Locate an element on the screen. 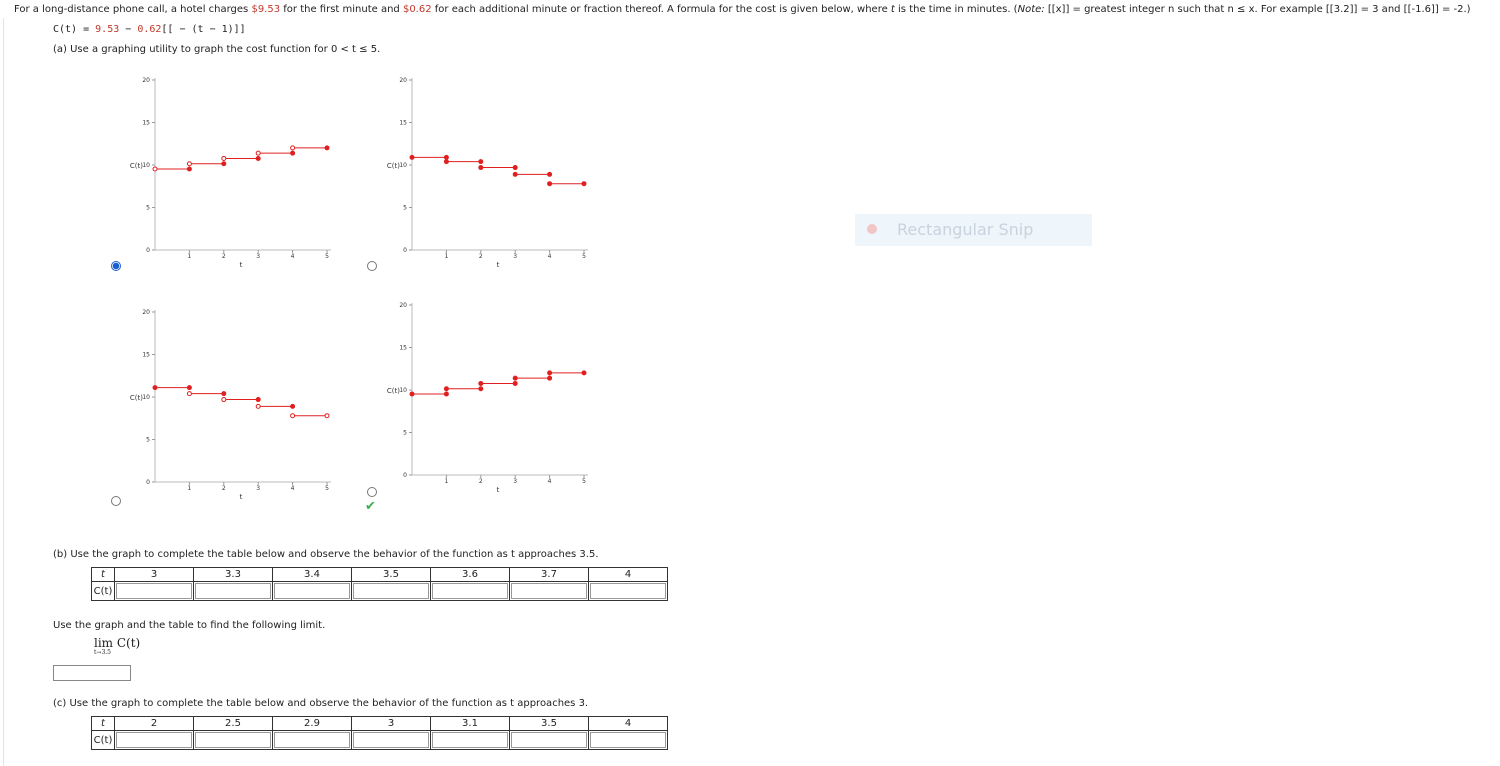 Image resolution: width=1500 pixels, height=766 pixels. graph-option-a-radio is located at coordinates (116, 266).